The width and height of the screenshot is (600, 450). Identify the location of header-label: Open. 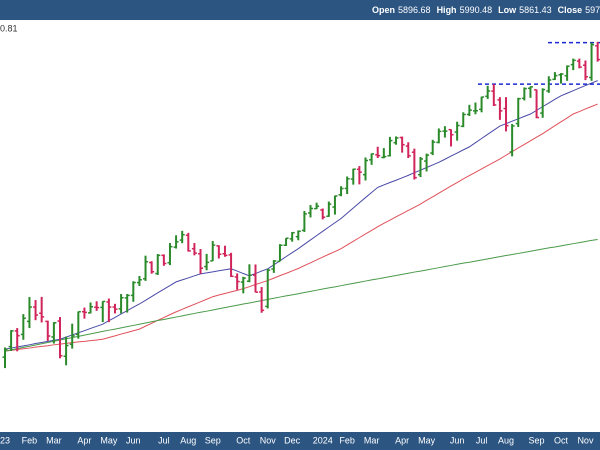
(383, 10).